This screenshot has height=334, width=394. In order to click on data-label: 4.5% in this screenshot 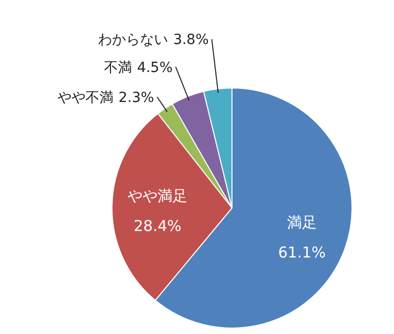, I will do `click(155, 68)`.